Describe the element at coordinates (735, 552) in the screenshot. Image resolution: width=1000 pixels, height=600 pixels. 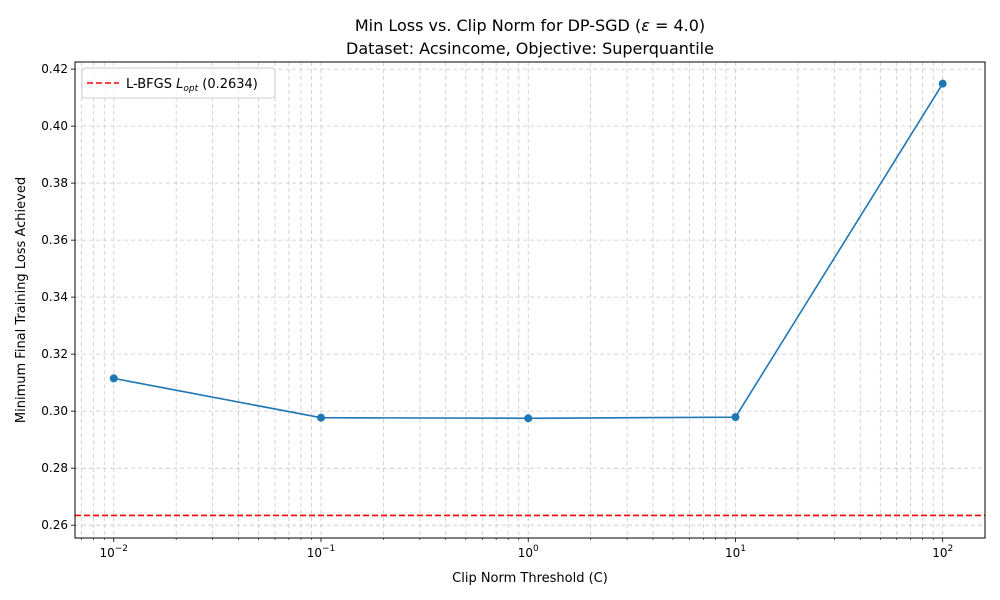
I see `x-tick-label: 10¹` at that location.